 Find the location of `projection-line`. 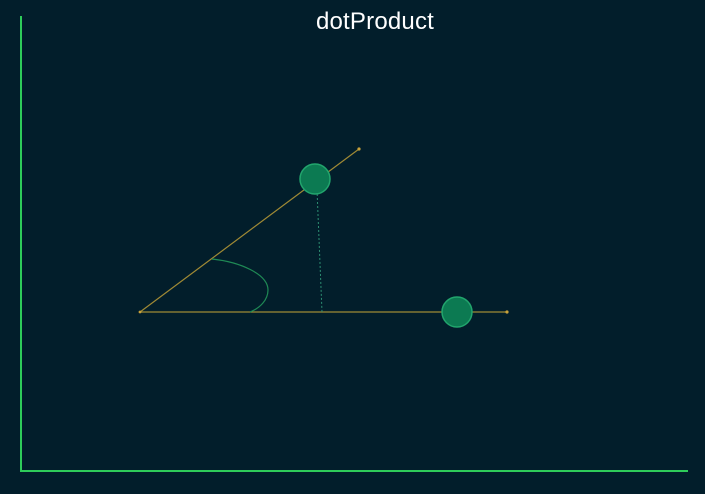

projection-line is located at coordinates (319, 251).